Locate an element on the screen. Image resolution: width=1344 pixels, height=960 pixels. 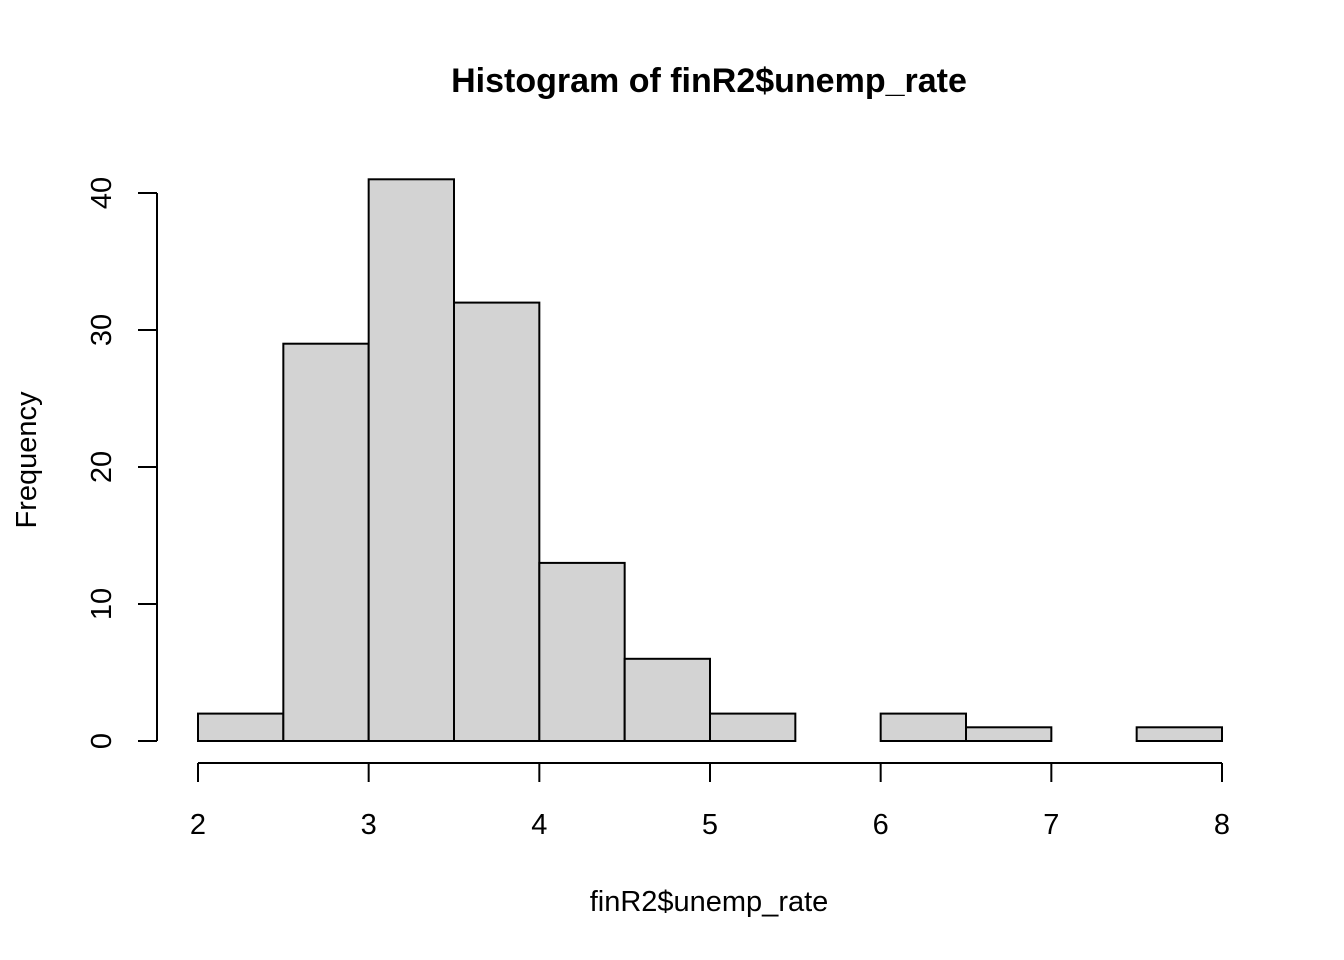
y-tick-label: 40 is located at coordinates (102, 193).